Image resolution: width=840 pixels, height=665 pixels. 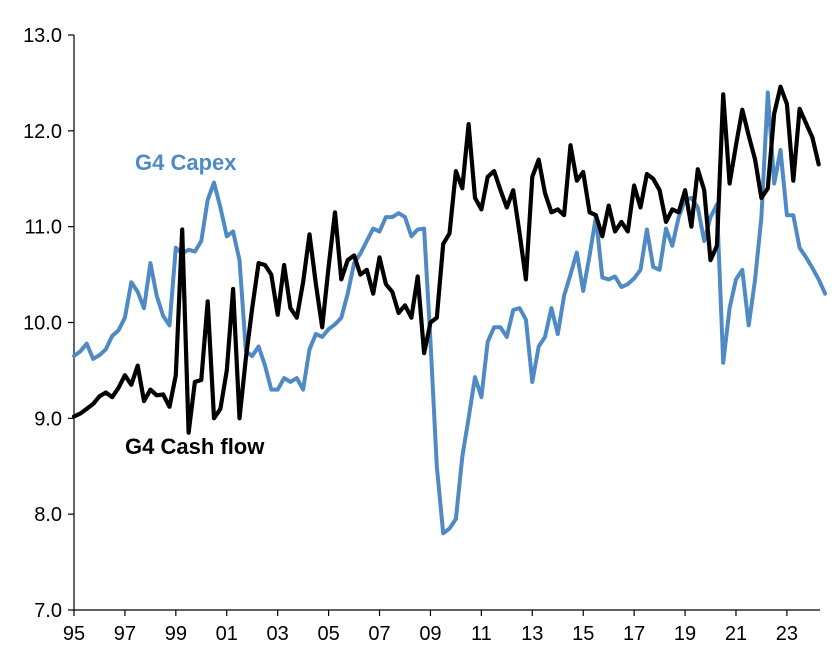 I want to click on x-tick-label: 07, so click(x=379, y=634).